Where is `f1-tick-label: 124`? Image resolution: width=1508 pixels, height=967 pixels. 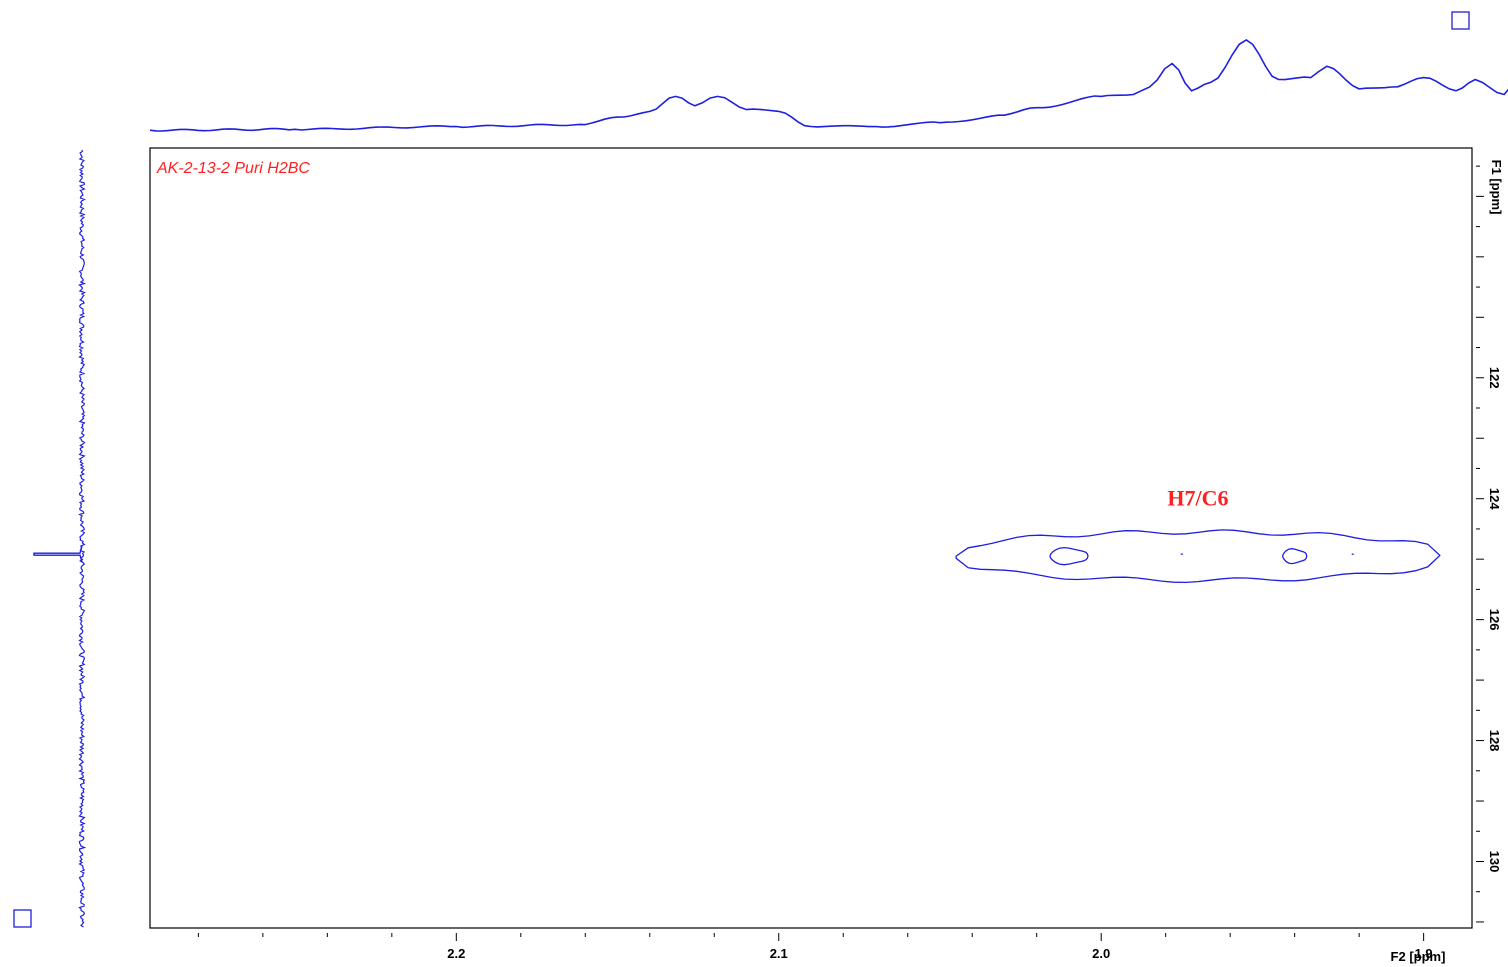 f1-tick-label: 124 is located at coordinates (1494, 499).